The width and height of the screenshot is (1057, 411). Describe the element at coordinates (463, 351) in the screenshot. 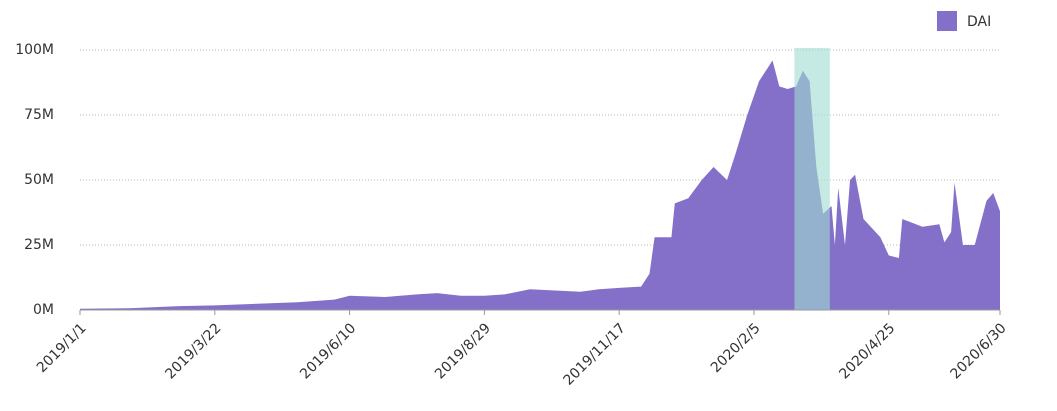

I see `x-tick-label: 2019/8/29` at that location.